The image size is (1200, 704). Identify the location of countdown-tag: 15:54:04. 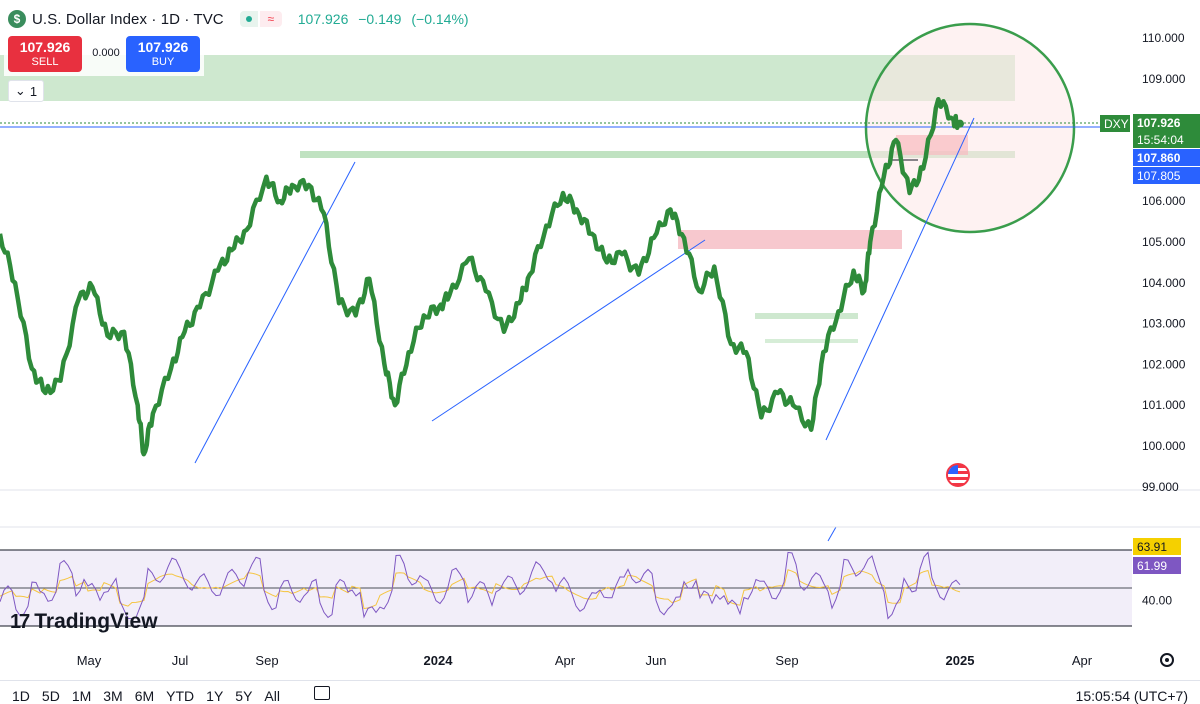
(1166, 139).